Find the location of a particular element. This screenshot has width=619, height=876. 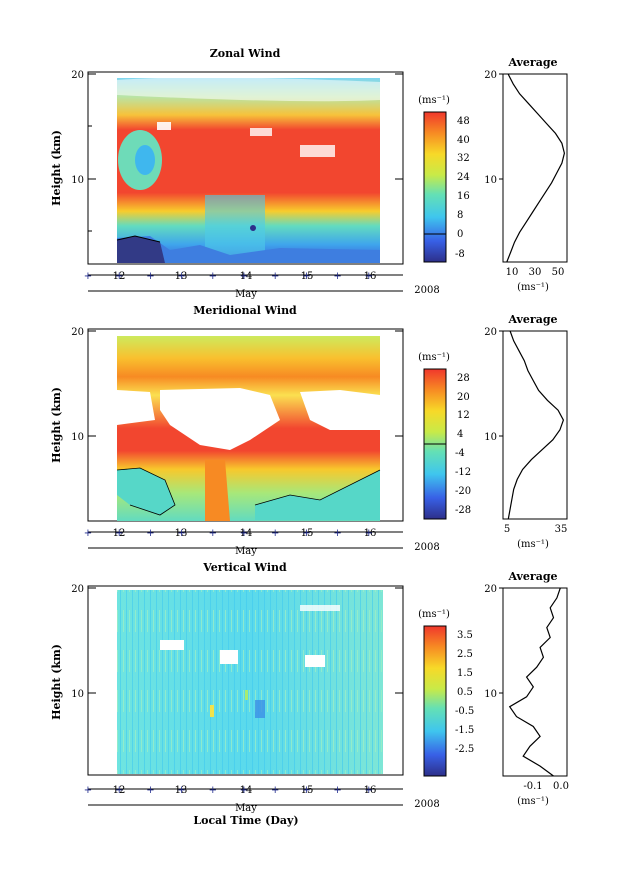

zonal-x-axis: 12 13 14 15 16 May 2008 is located at coordinates (264, 285).